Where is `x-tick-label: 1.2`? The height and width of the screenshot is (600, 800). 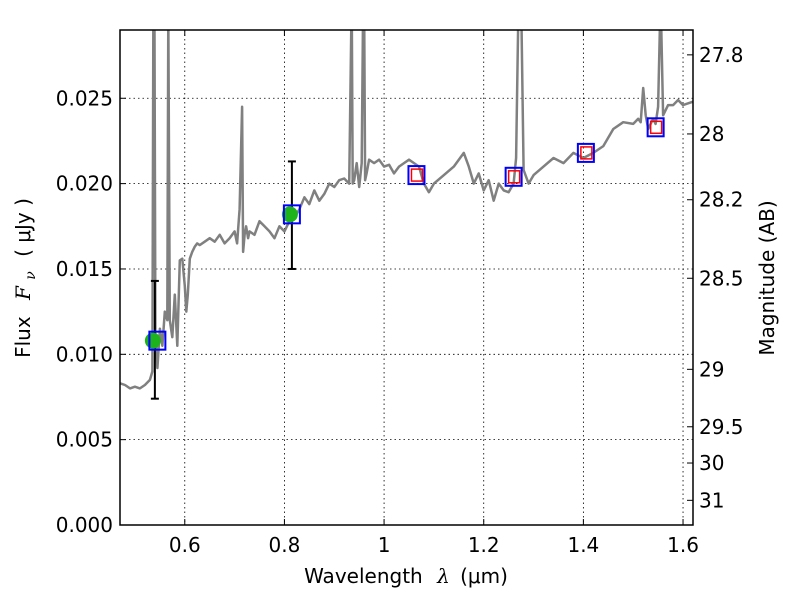 x-tick-label: 1.2 is located at coordinates (484, 545).